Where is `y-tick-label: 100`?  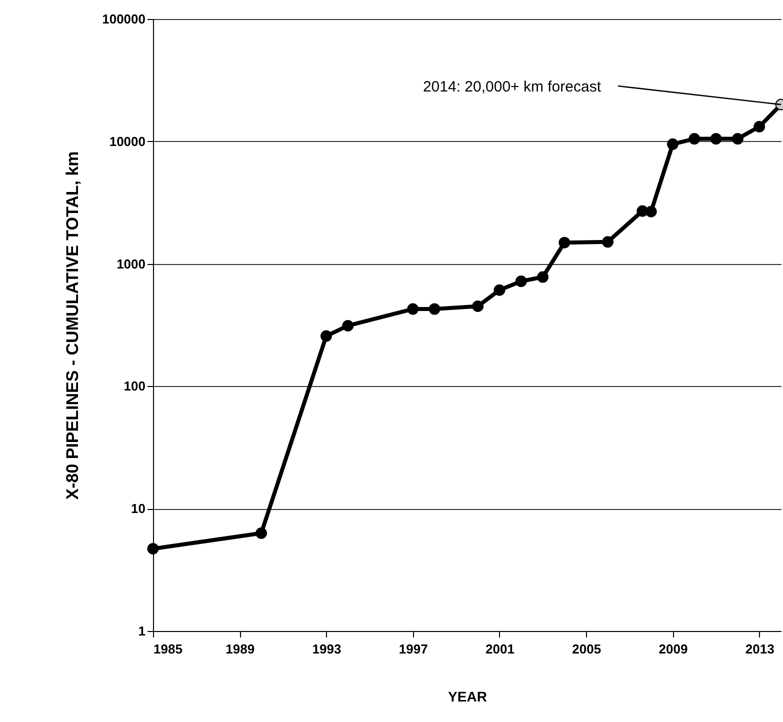
y-tick-label: 100 is located at coordinates (135, 386).